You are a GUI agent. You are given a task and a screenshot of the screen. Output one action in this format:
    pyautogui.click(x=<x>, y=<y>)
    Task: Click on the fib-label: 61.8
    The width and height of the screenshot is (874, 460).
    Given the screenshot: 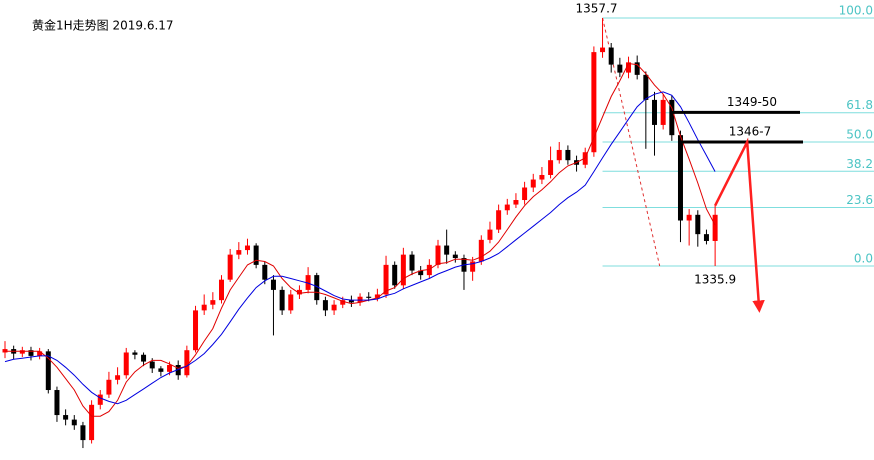 What is the action you would take?
    pyautogui.click(x=859, y=105)
    